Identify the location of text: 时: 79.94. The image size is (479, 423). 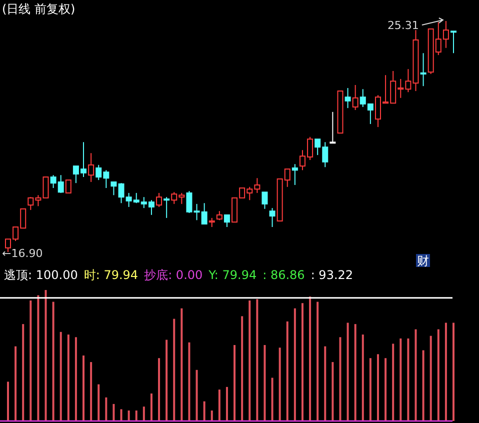
(111, 275).